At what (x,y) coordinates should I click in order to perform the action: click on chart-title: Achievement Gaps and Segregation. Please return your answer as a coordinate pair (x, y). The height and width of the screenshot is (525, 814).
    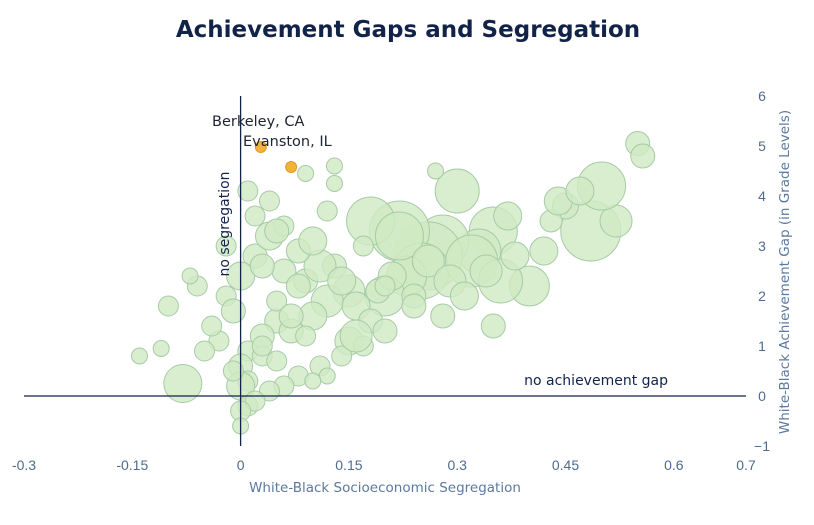
    Looking at the image, I should click on (408, 30).